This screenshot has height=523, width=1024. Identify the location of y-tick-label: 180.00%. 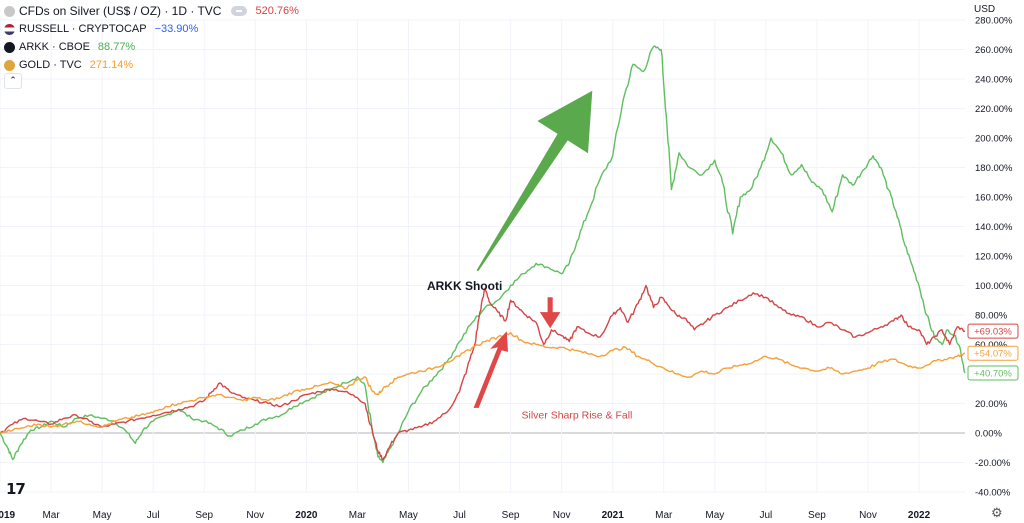
(994, 168).